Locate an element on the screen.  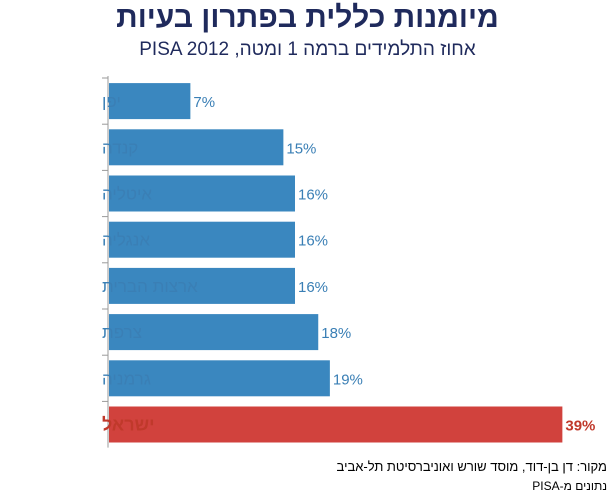
category-label-4: ארצות הברית is located at coordinates (150, 286).